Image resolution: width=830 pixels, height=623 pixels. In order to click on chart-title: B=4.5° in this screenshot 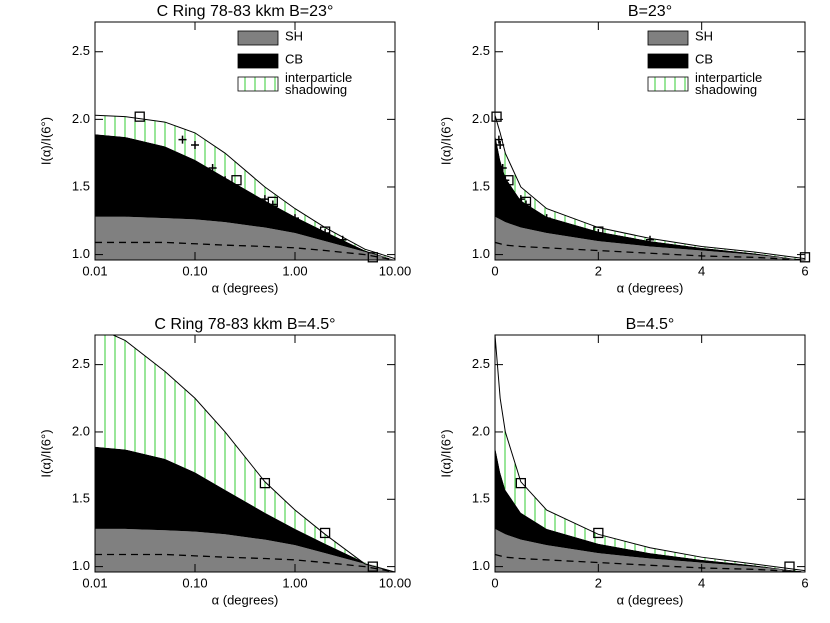, I will do `click(650, 324)`.